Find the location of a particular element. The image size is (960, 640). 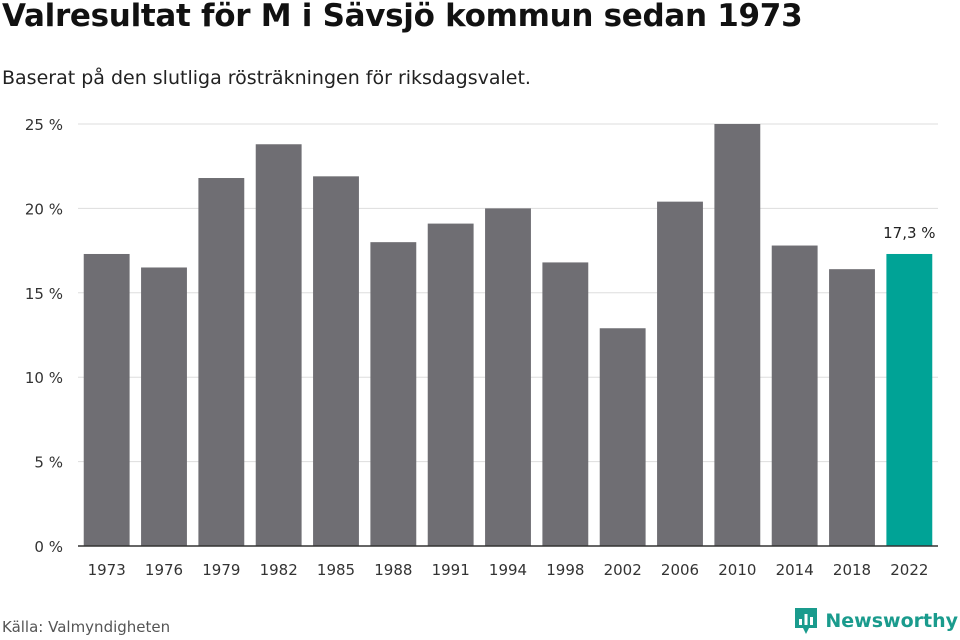

x-tick-label: 1982 is located at coordinates (279, 570).